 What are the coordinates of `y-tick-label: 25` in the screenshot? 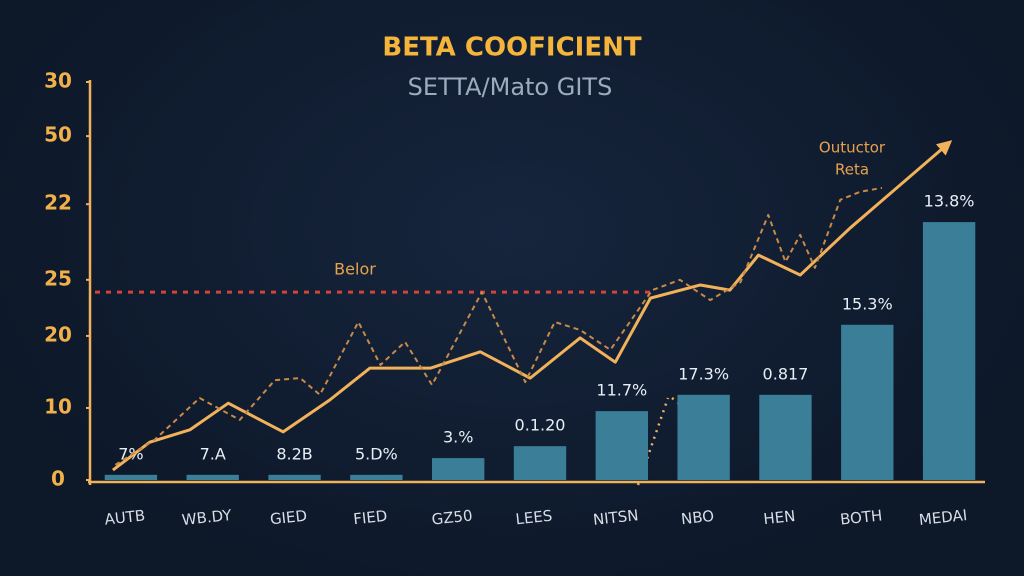 It's located at (58, 278).